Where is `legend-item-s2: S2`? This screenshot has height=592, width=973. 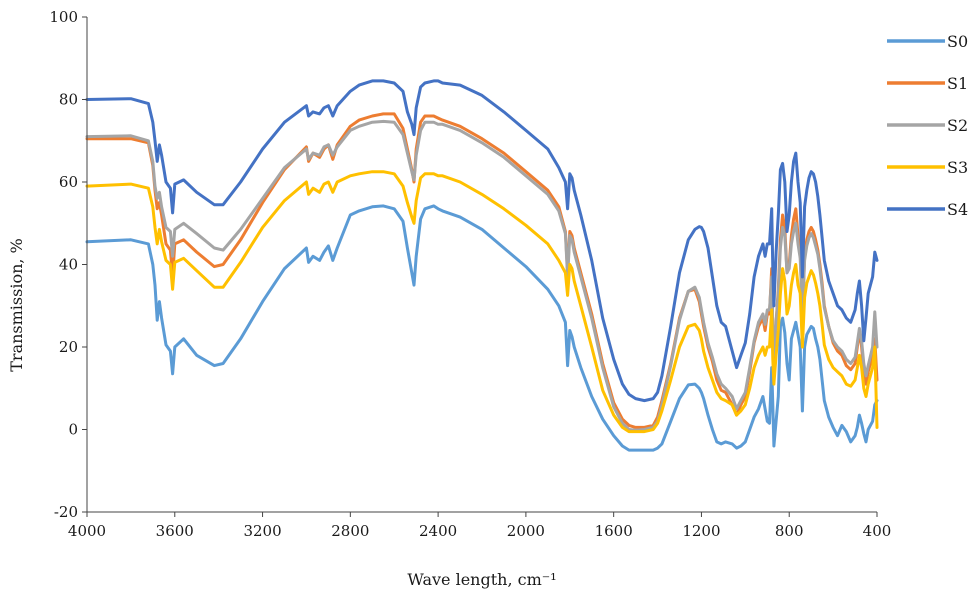 legend-item-s2: S2 is located at coordinates (927, 125).